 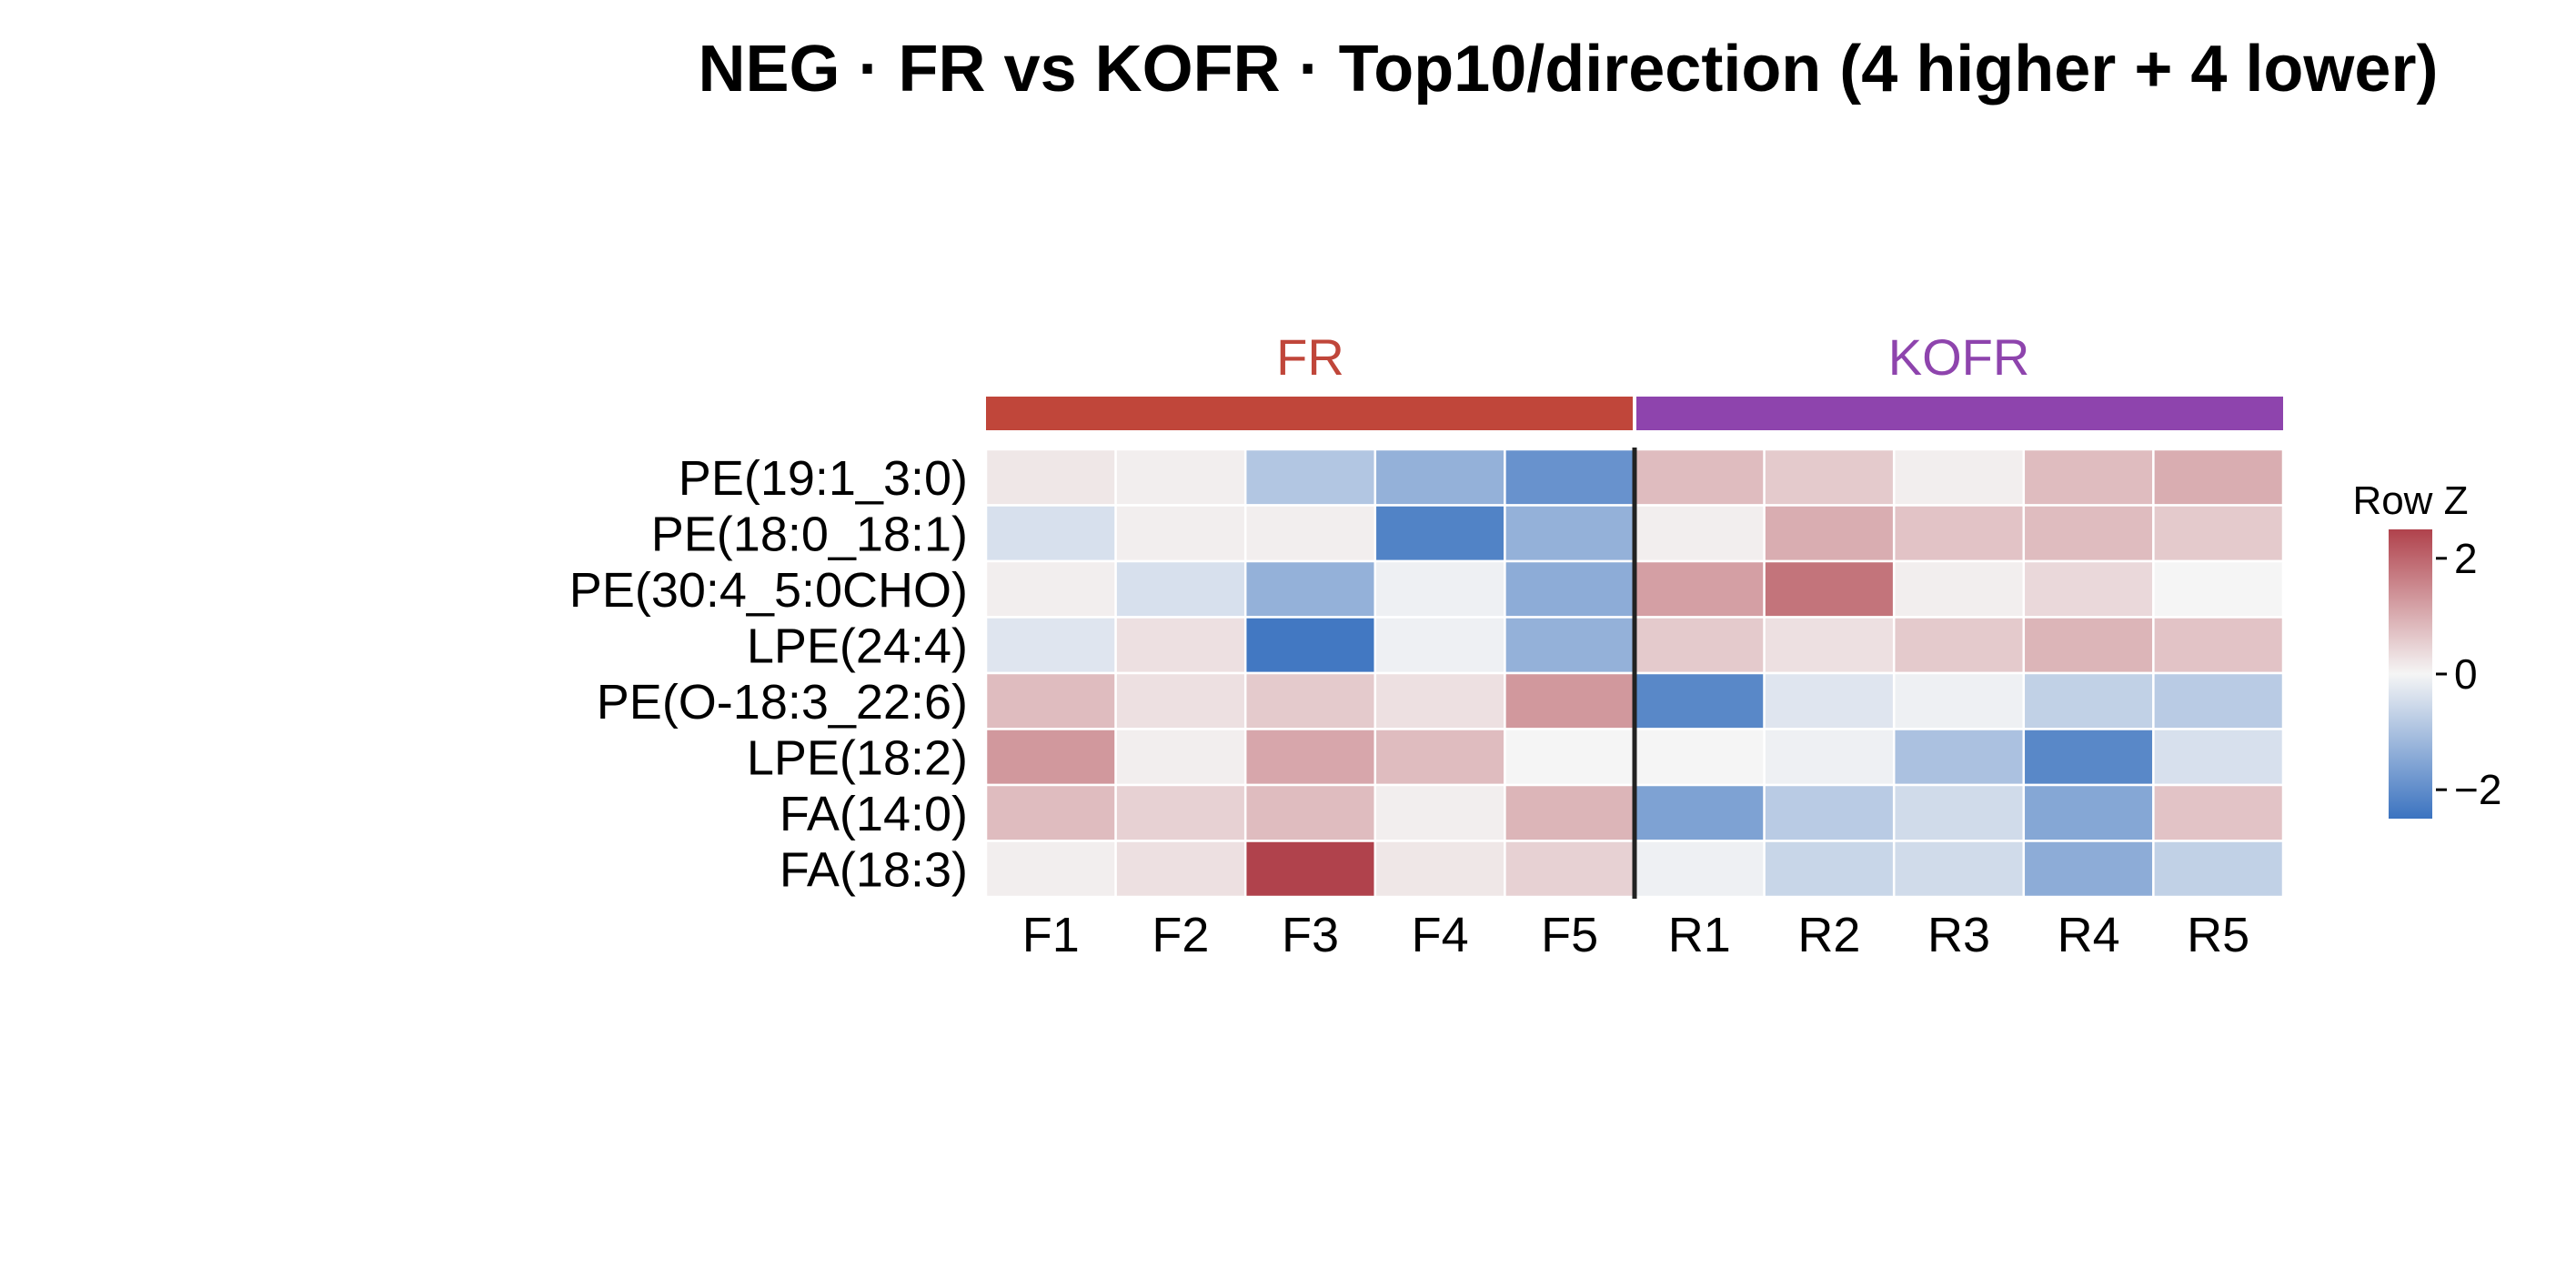 I want to click on column-label: R4, so click(x=2089, y=935).